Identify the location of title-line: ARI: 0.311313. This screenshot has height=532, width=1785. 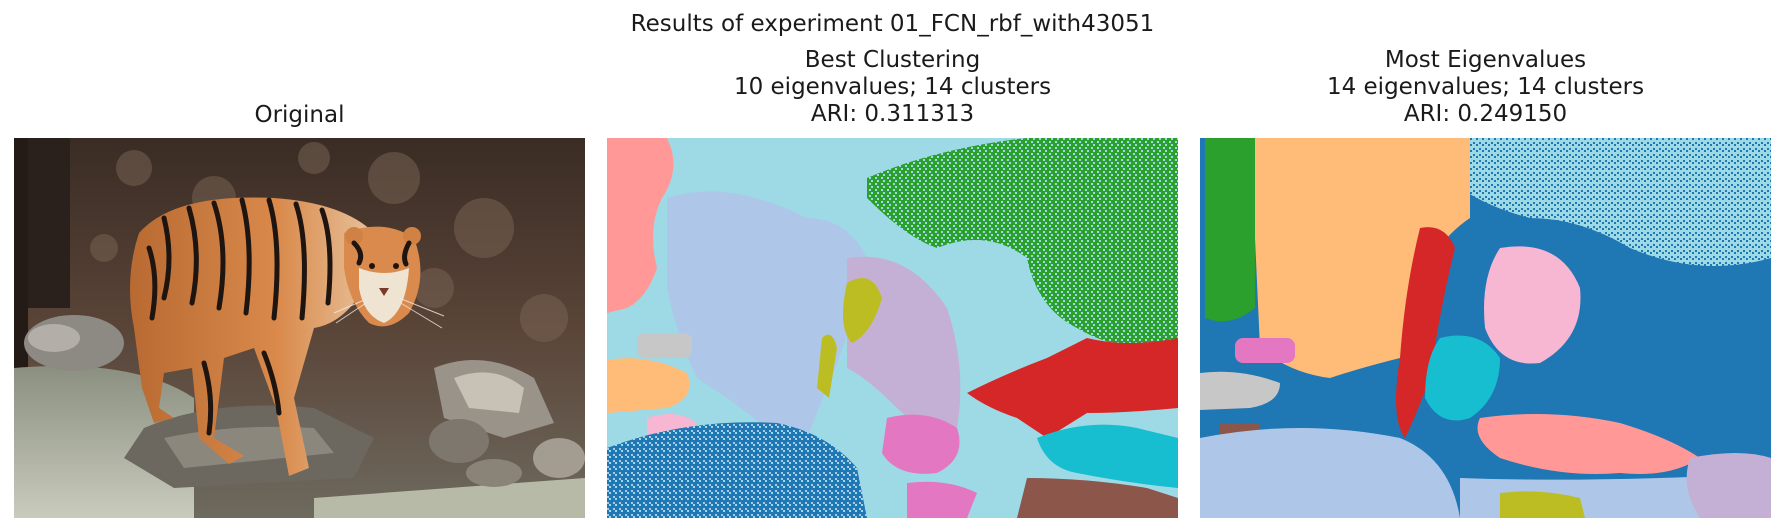
(892, 114).